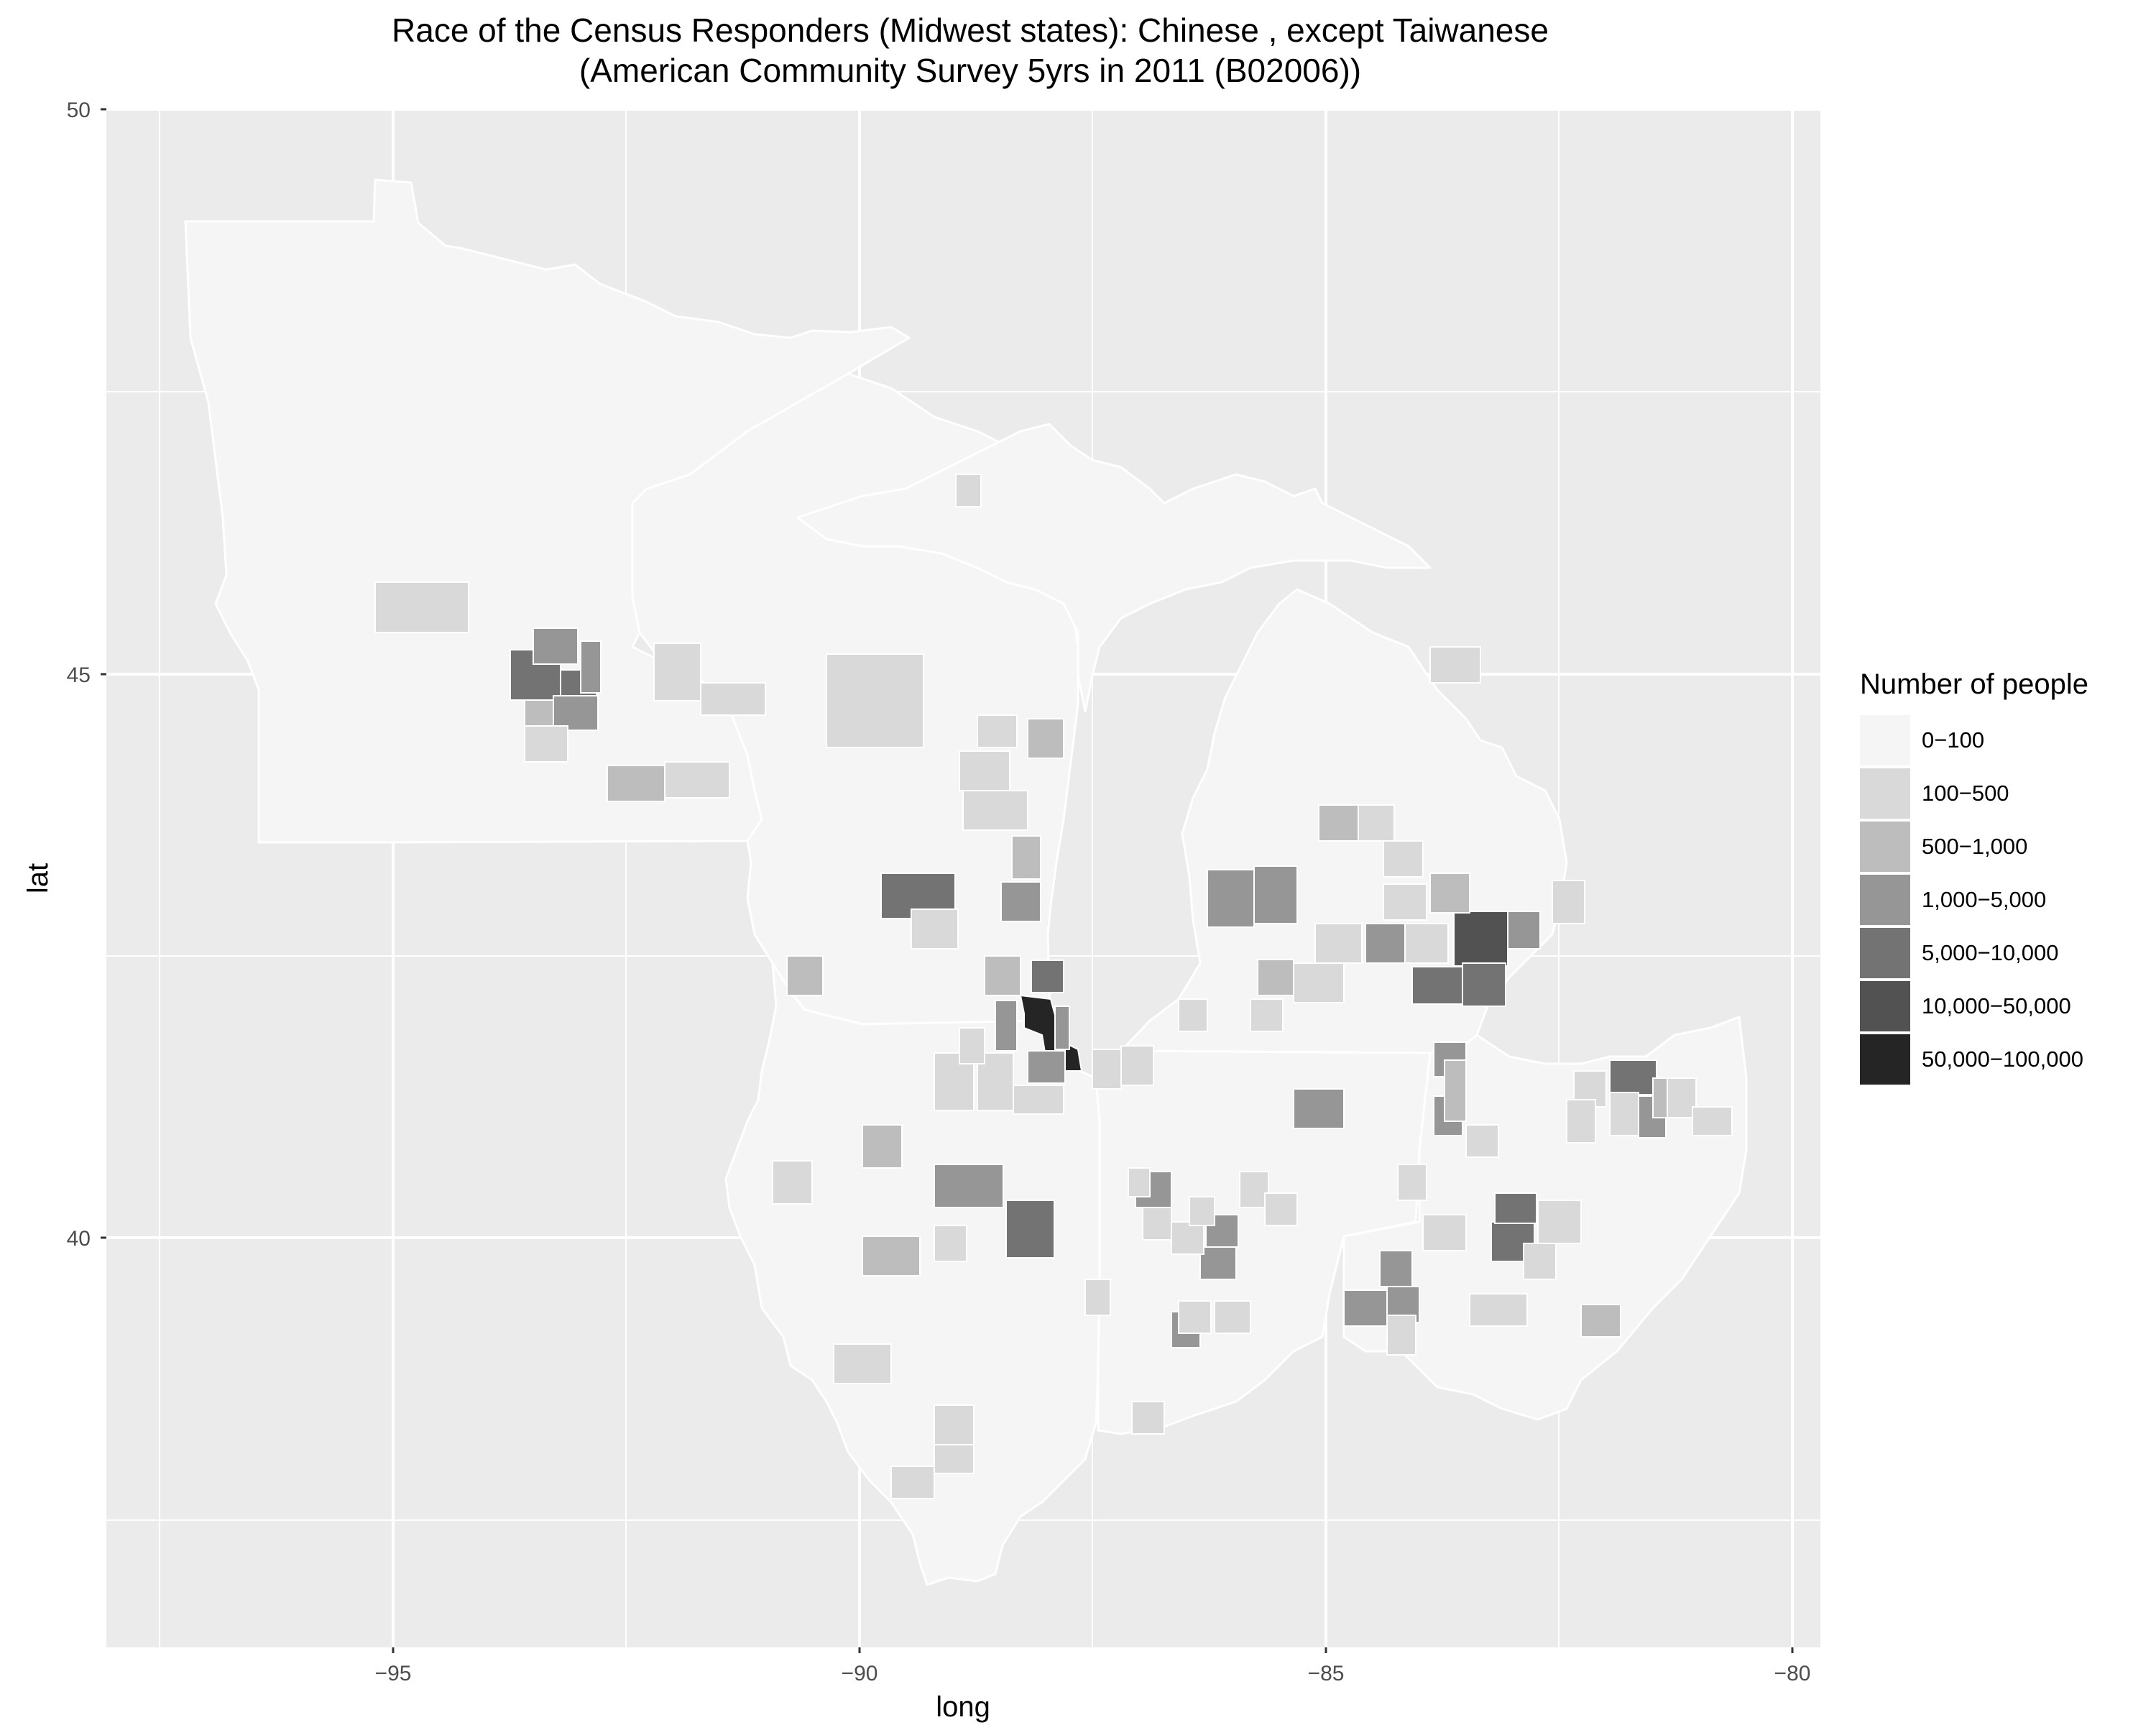 The image size is (2156, 1725). What do you see at coordinates (1038, 1100) in the screenshot?
I see `county-kankakee` at bounding box center [1038, 1100].